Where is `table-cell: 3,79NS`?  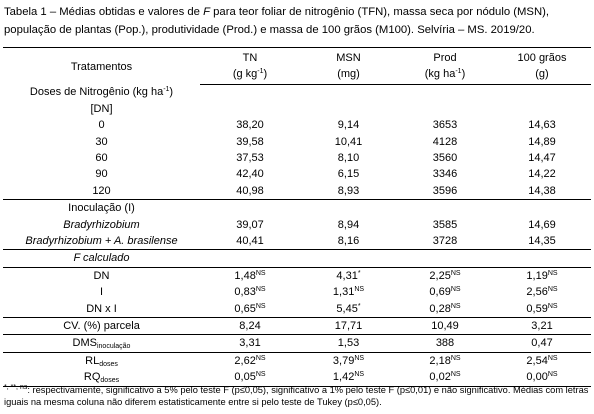 table-cell: 3,79NS is located at coordinates (348, 360).